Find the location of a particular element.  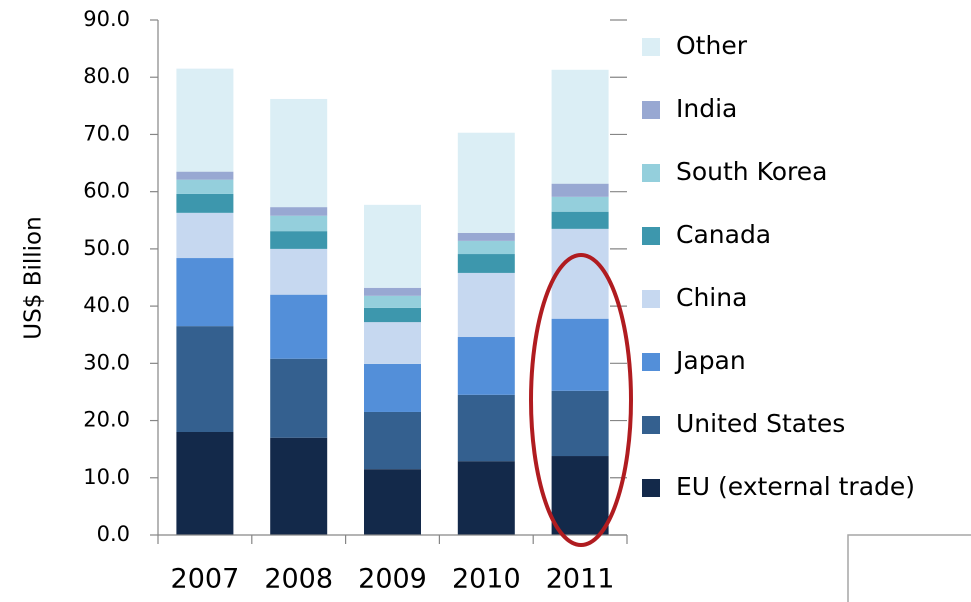

legend-label: India is located at coordinates (706, 108).